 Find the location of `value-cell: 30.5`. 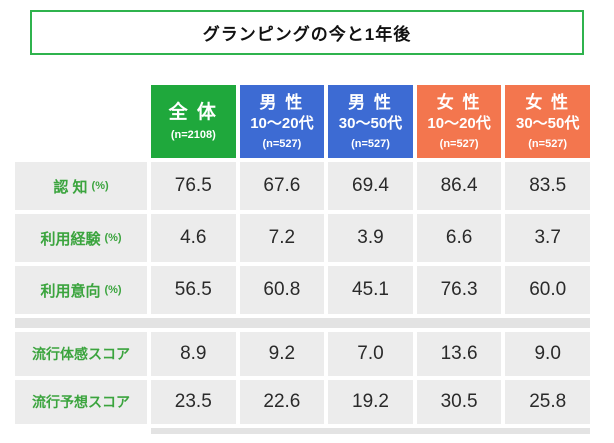

value-cell: 30.5 is located at coordinates (459, 402).